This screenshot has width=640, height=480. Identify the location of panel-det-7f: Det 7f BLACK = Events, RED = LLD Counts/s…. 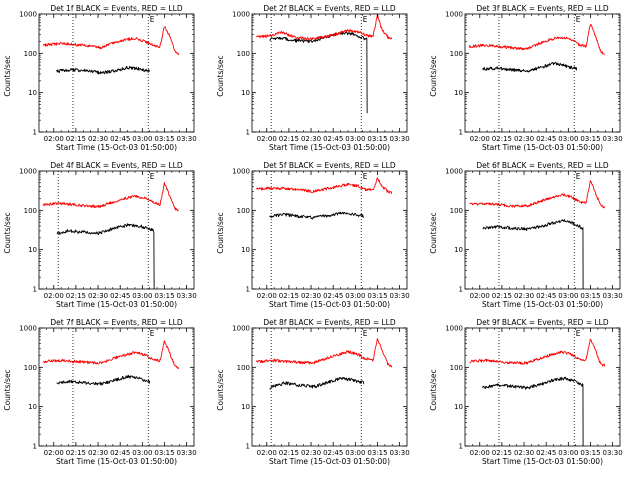
(100, 392).